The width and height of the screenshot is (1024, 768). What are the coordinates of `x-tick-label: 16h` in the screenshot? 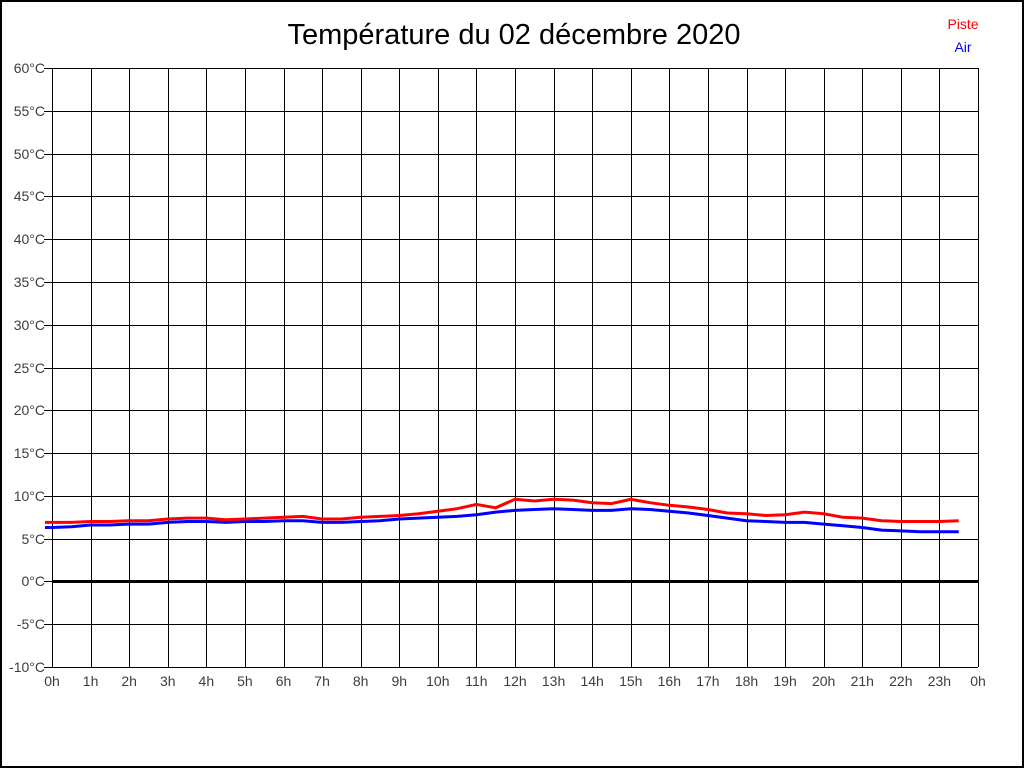 It's located at (669, 681).